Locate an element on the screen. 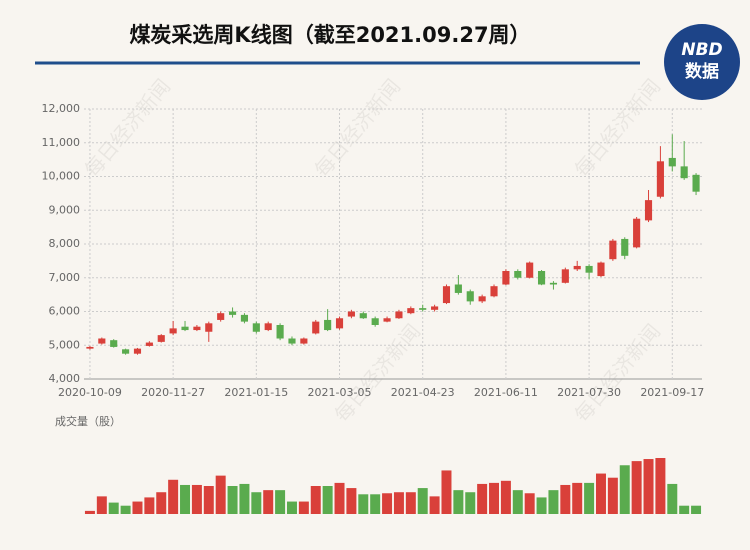  y-tick-label: 8,000 is located at coordinates (65, 243).